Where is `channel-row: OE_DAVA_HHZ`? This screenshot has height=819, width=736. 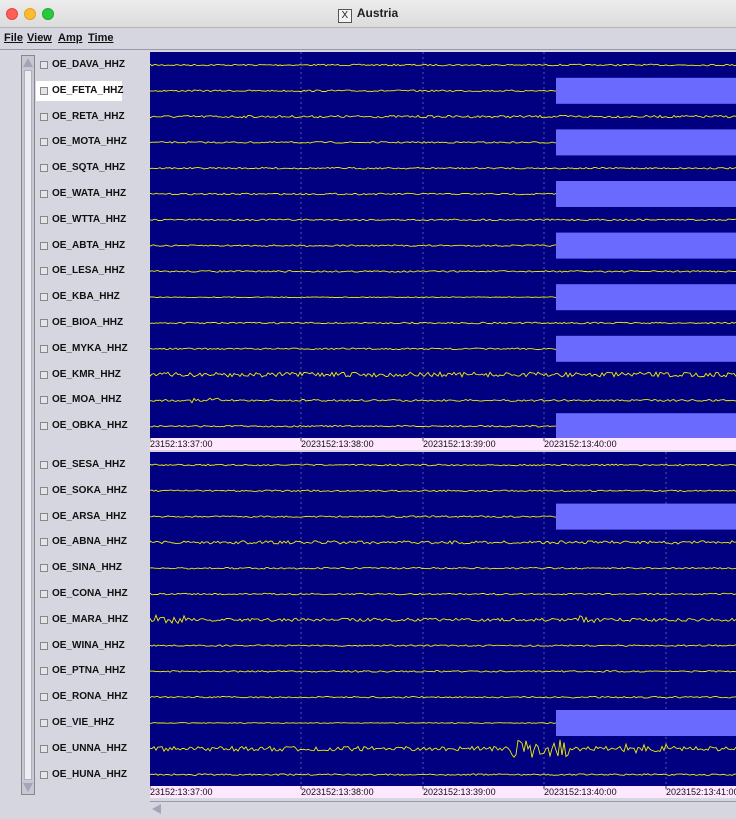 channel-row: OE_DAVA_HHZ is located at coordinates (80, 65).